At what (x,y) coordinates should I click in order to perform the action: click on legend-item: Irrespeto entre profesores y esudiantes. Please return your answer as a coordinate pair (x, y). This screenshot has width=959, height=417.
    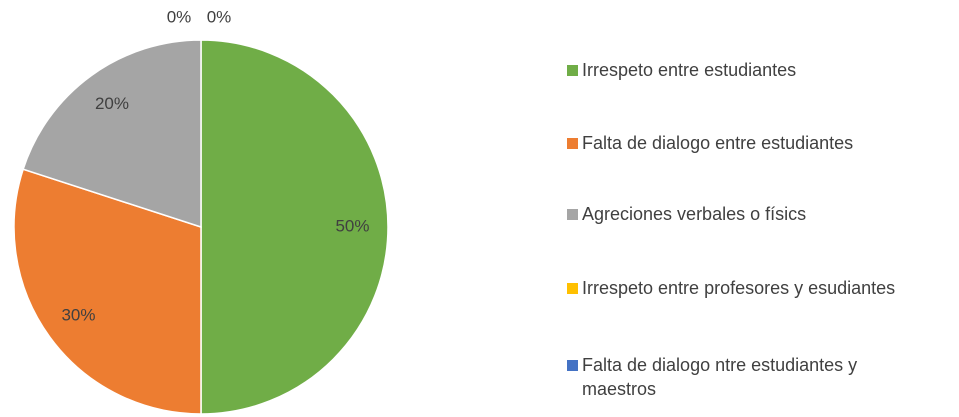
    Looking at the image, I should click on (739, 289).